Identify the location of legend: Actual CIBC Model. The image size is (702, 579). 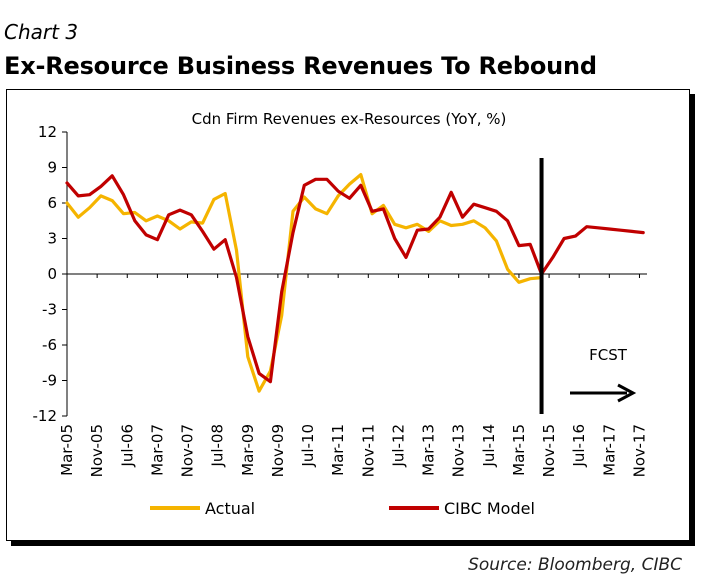
(342, 508).